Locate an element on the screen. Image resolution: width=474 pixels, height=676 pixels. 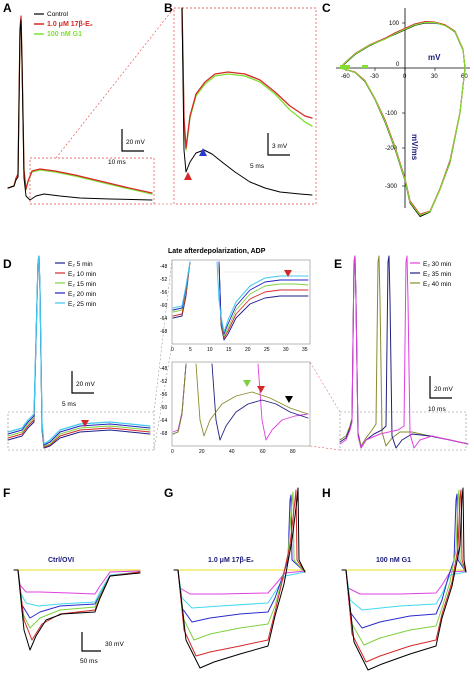
scale-bar-b-time: 5 ms is located at coordinates (257, 166).